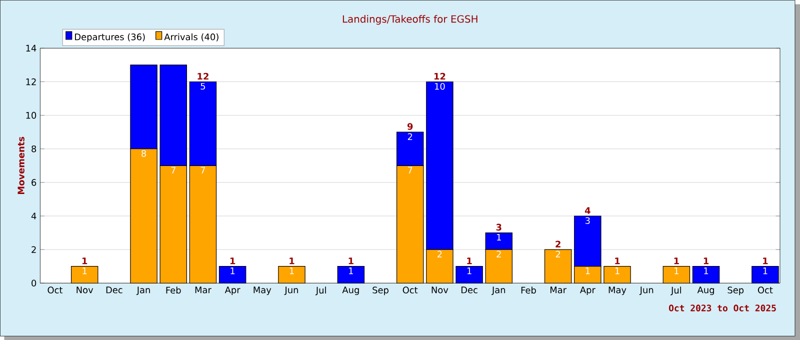 This screenshot has width=800, height=340. Describe the element at coordinates (499, 227) in the screenshot. I see `total-label: 3` at that location.